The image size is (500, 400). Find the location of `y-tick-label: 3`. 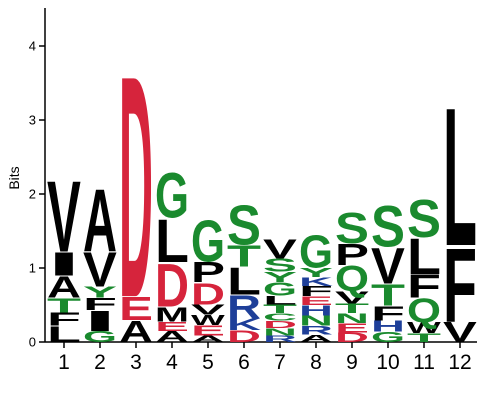

y-tick-label: 3 is located at coordinates (32, 120).